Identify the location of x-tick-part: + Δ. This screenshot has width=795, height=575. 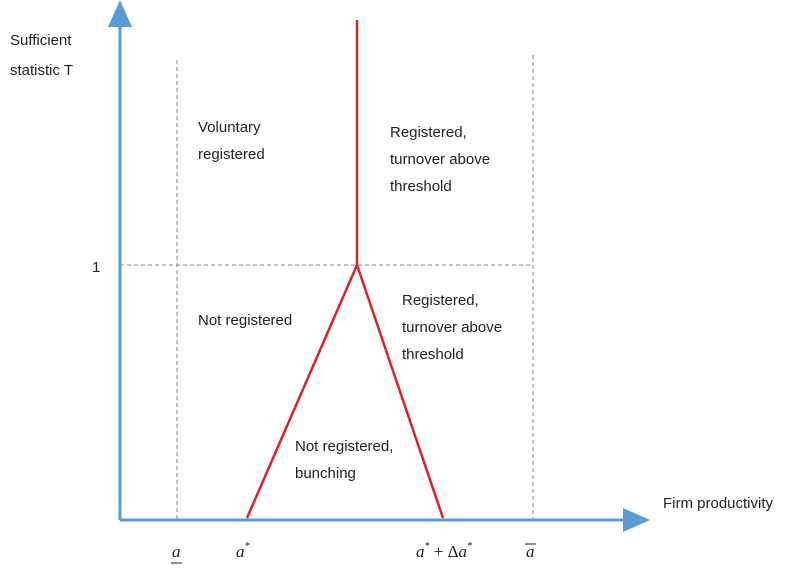
(444, 551).